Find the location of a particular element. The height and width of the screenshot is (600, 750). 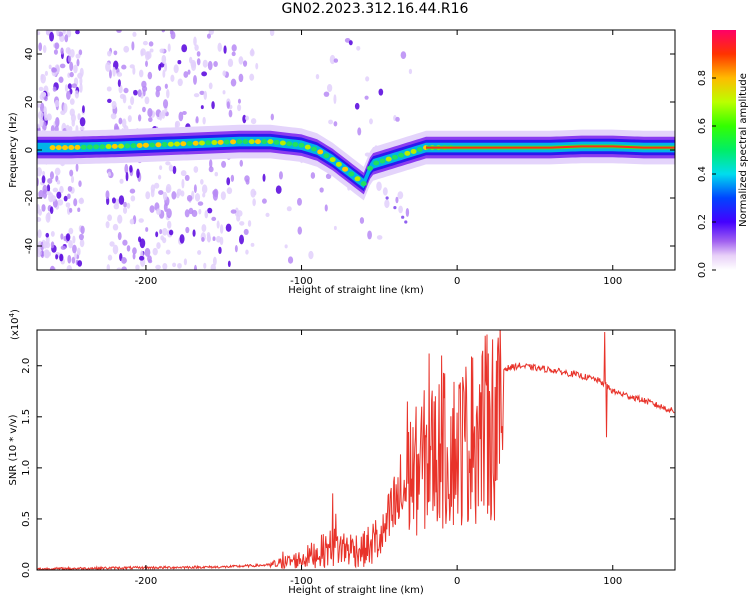

colorbar-gradient is located at coordinates (724, 150).